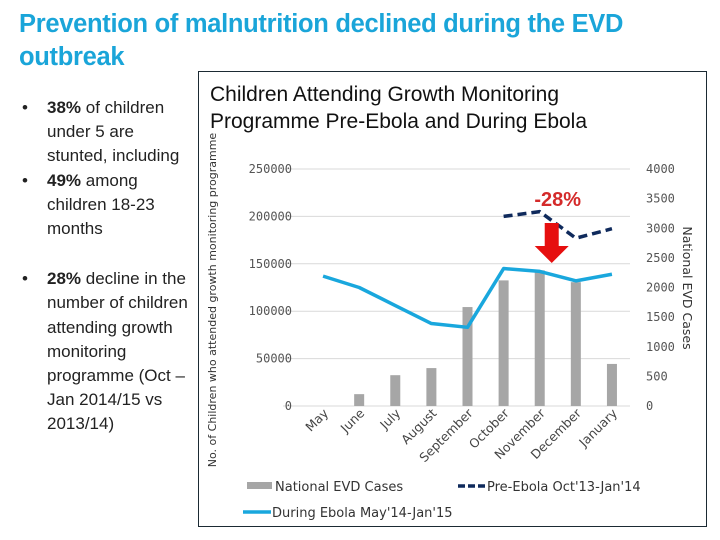  I want to click on bullet-highlight: 38%, so click(64, 107).